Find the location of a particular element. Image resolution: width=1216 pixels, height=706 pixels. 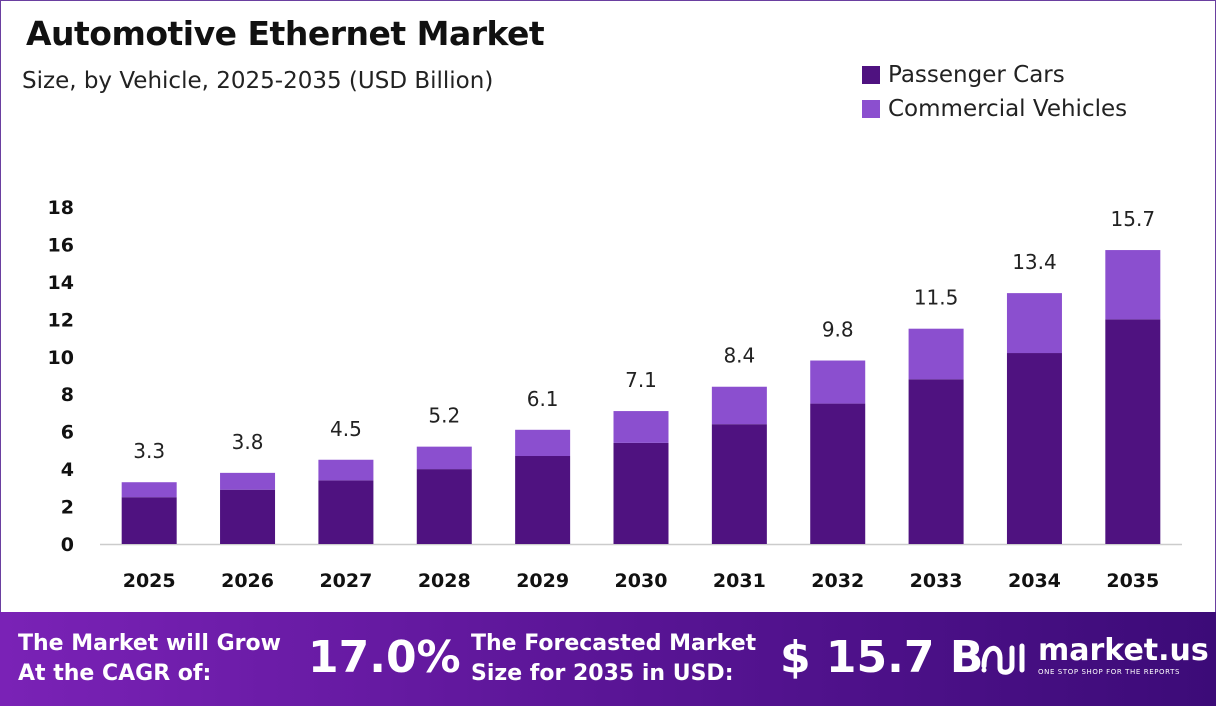

y-tick-label: 6 is located at coordinates (67, 433).